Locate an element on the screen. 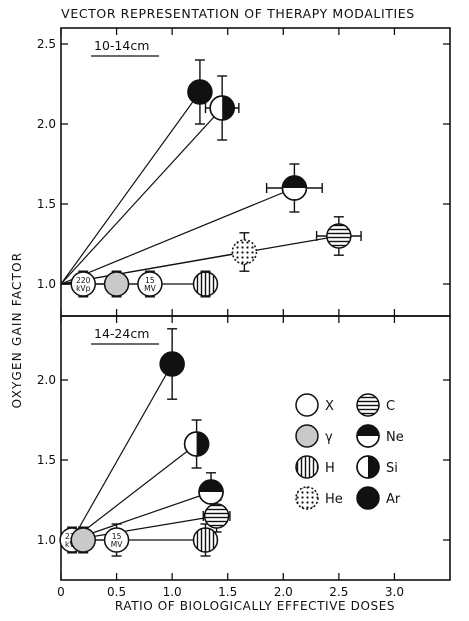 The width and height of the screenshot is (469, 621). legend-label: Ar is located at coordinates (393, 499).